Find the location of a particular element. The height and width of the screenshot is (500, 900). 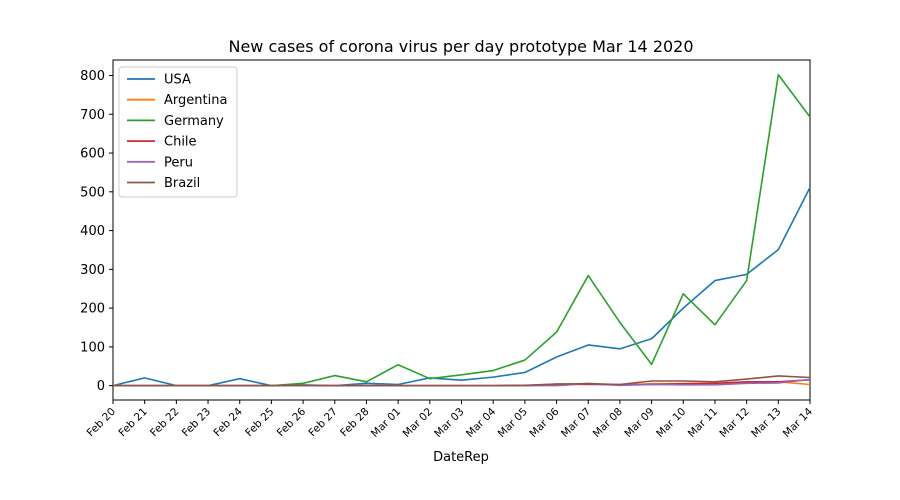

x-tick-label: Mar 13 is located at coordinates (766, 423).